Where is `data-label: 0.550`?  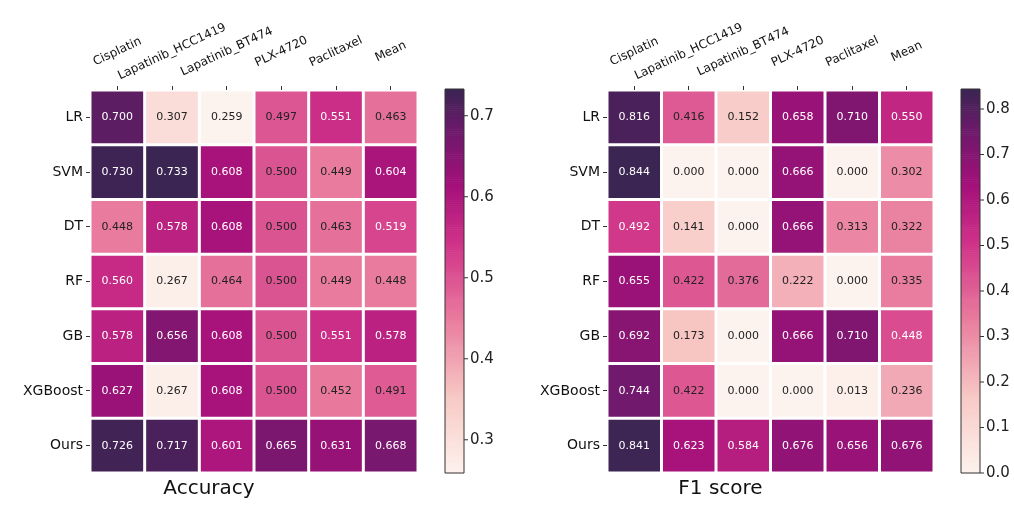 data-label: 0.550 is located at coordinates (907, 117).